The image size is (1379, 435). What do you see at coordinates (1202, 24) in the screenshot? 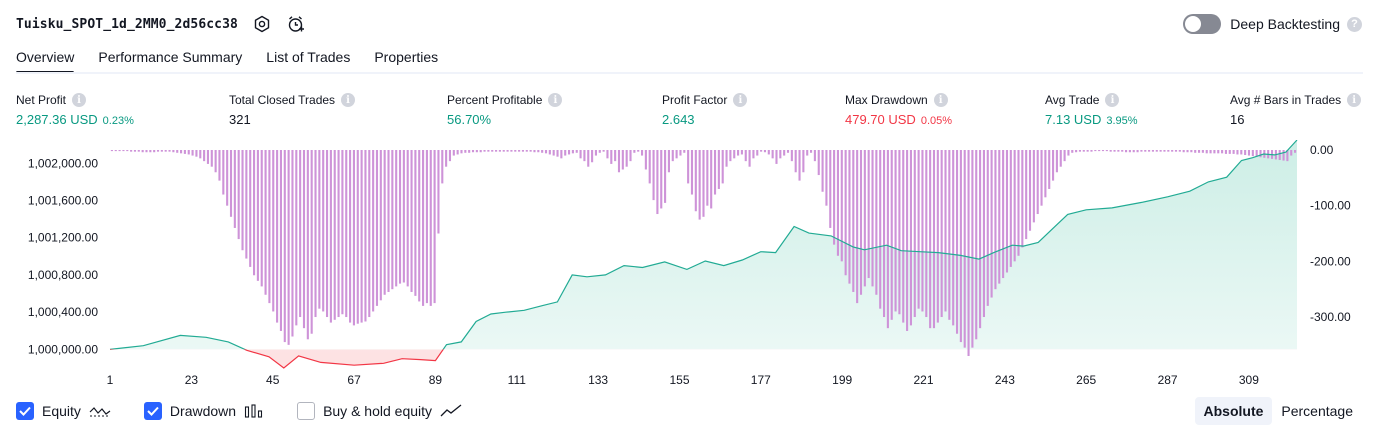
I see `deep-backtesting-toggle` at bounding box center [1202, 24].